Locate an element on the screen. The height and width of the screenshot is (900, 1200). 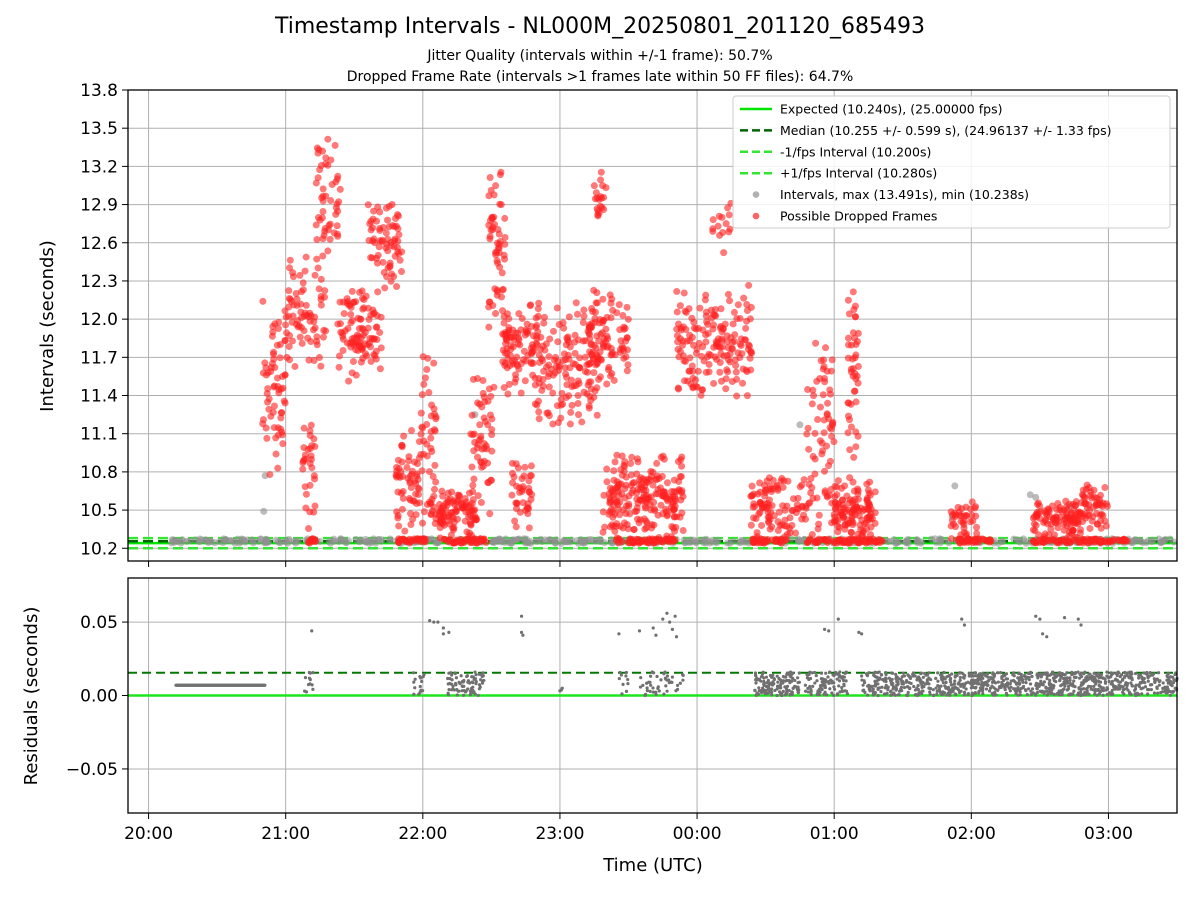
top-y-tick-label: 10.2 is located at coordinates (99, 549).